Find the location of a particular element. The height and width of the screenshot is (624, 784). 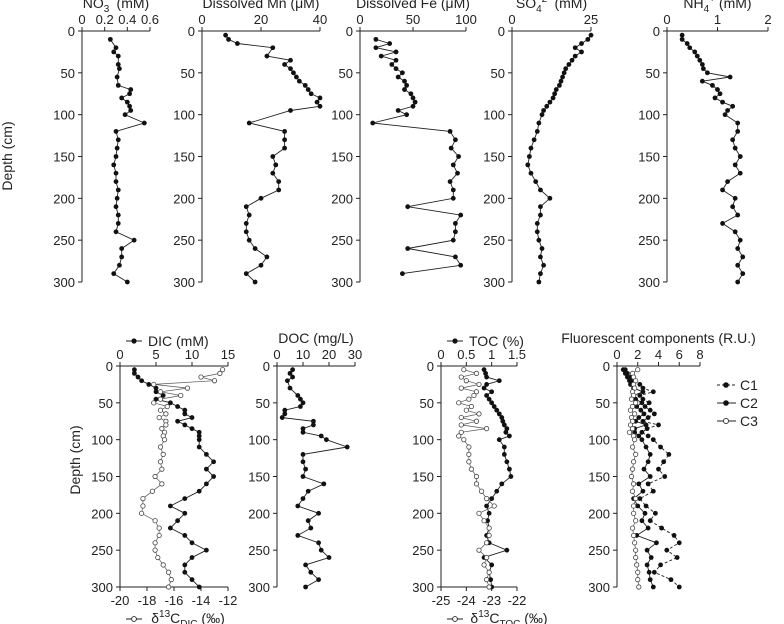

depth-tick-label: 200 is located at coordinates (259, 513).